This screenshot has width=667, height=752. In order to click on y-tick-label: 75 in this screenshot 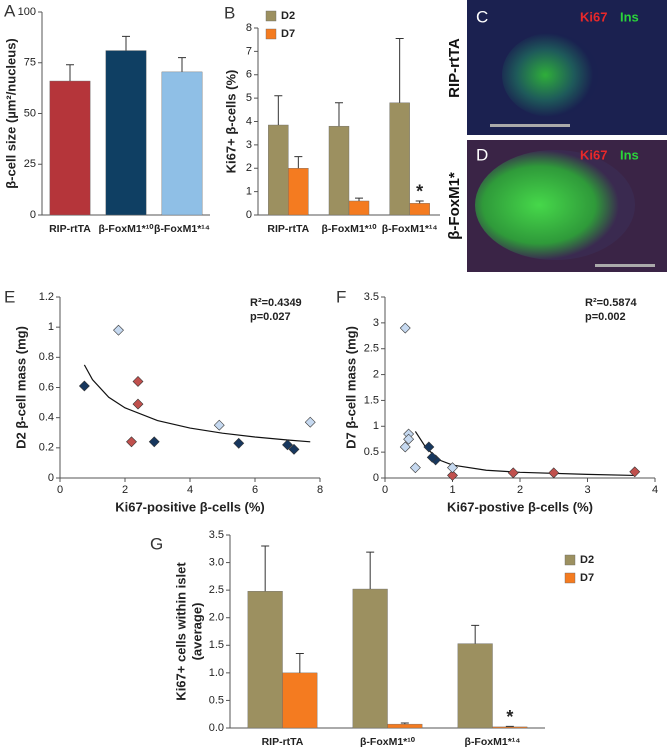, I will do `click(30, 63)`.